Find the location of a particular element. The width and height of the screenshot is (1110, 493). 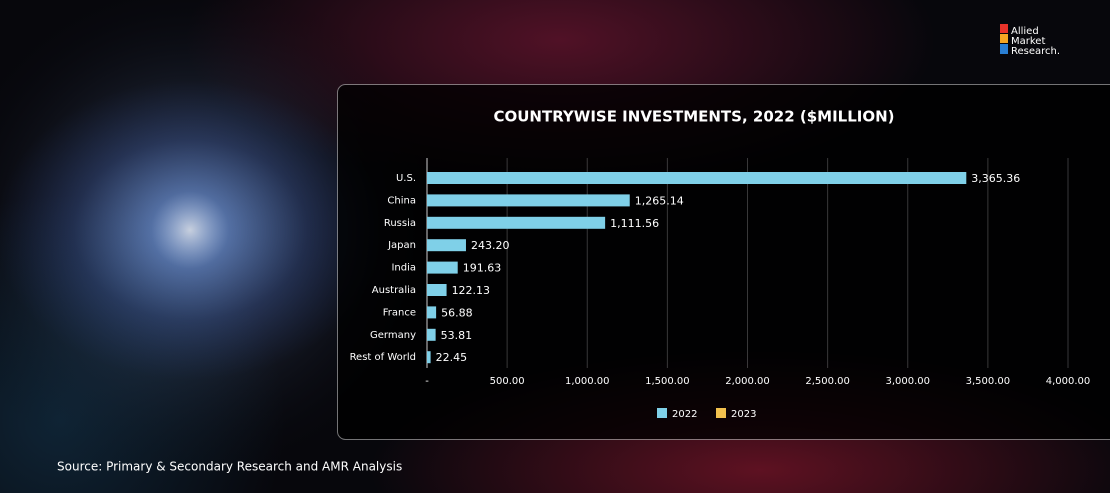

x-tick-label: 1,500.00 is located at coordinates (667, 381).